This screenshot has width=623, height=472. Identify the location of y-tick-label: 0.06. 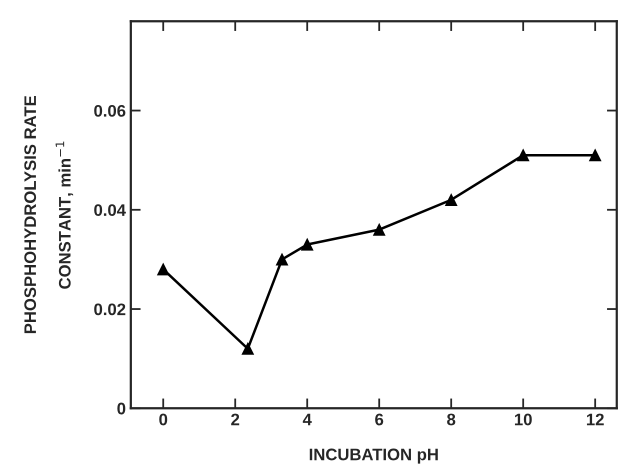
(110, 110).